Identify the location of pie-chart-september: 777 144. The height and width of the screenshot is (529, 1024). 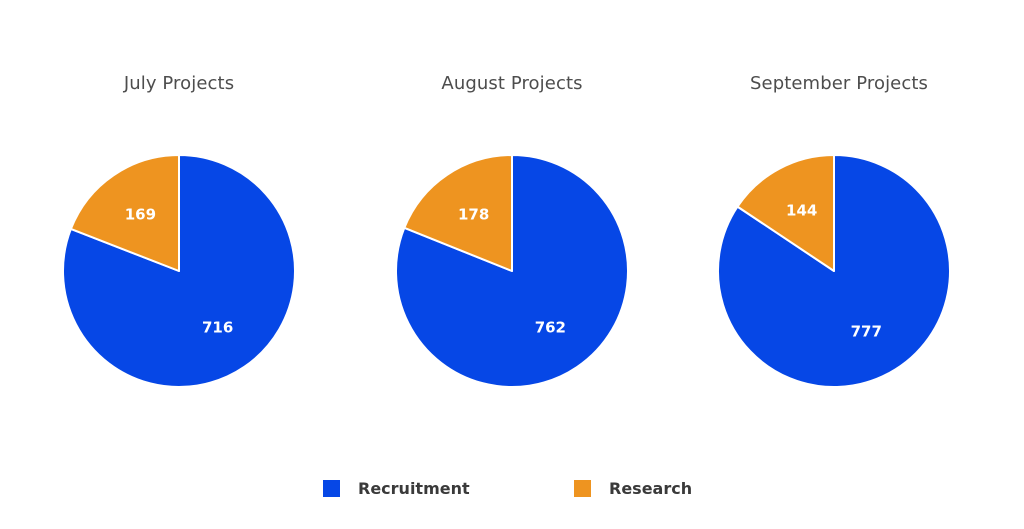
(834, 271).